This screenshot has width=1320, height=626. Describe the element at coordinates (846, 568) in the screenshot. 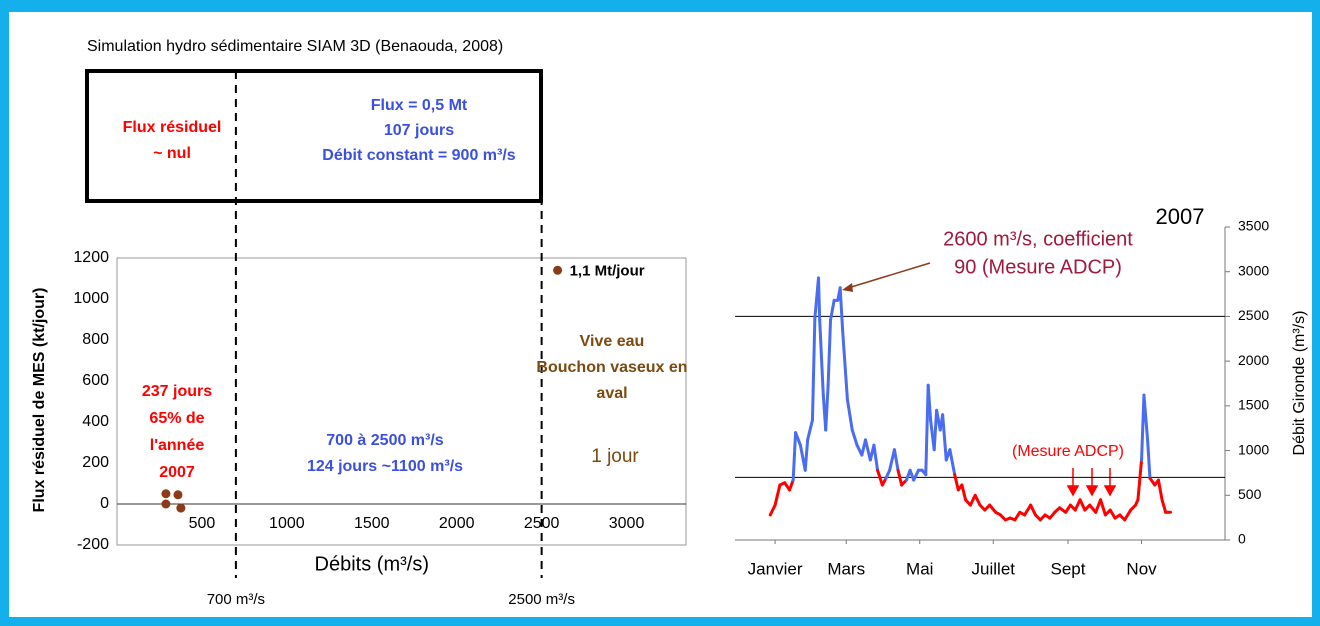

I see `x-tick-label: Mars` at that location.